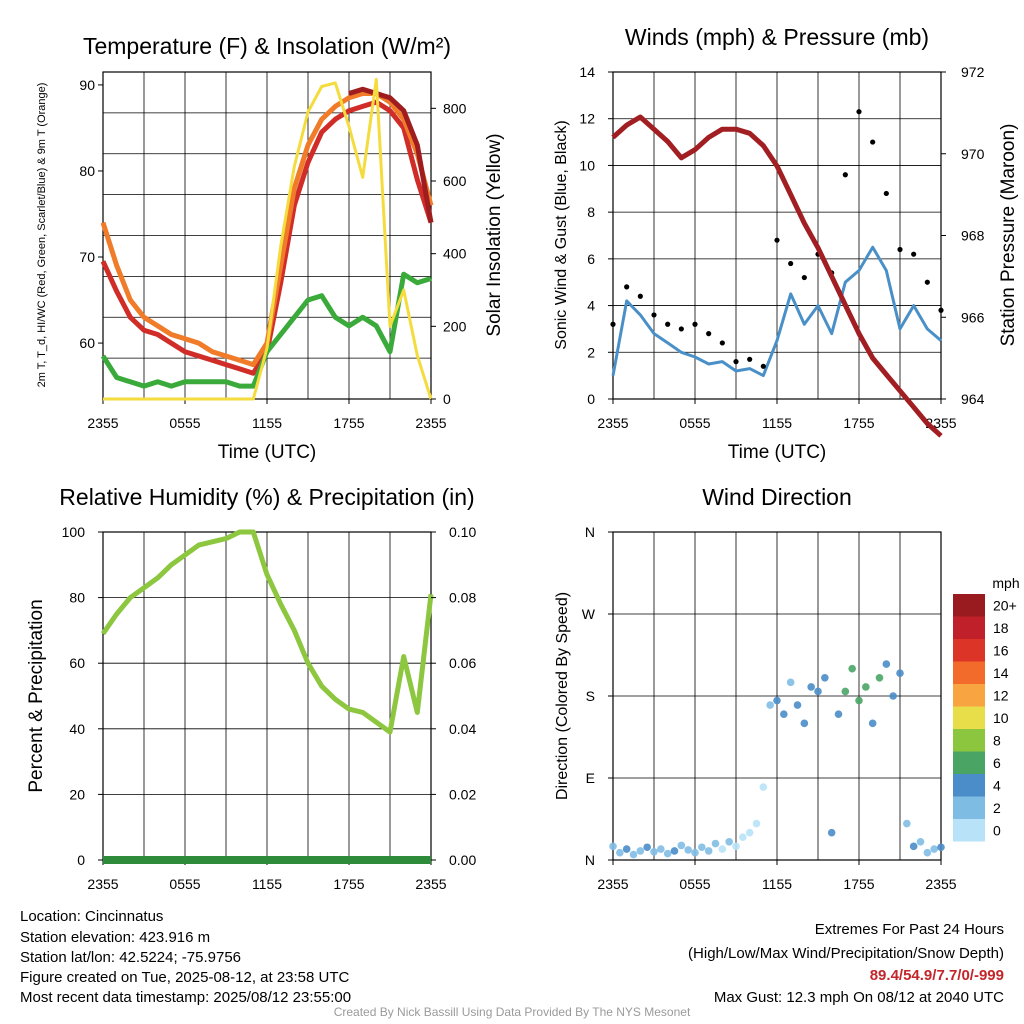  I want to click on humidity-line, so click(267, 632).